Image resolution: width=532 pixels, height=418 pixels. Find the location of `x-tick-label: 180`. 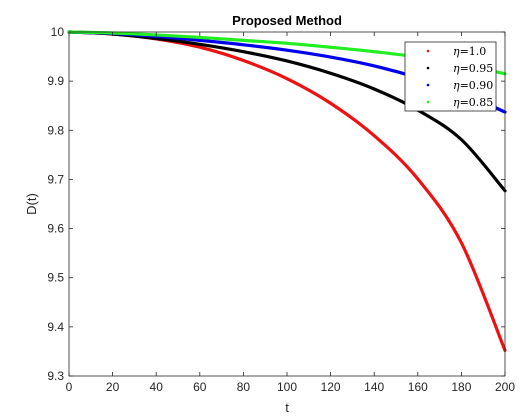

x-tick-label: 180 is located at coordinates (461, 387).